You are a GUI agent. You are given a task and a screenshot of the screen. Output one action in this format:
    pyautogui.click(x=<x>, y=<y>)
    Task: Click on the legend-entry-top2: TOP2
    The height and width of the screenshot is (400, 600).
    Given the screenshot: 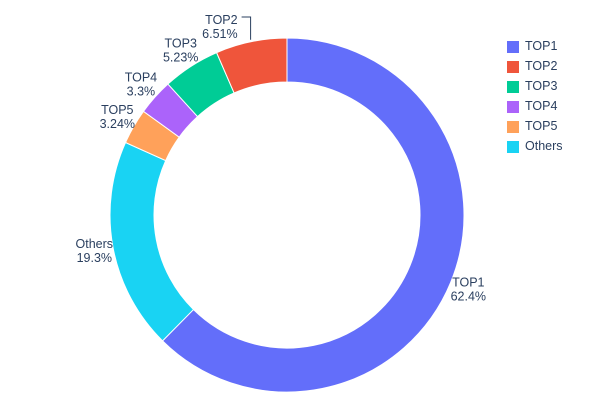 What is the action you would take?
    pyautogui.click(x=535, y=66)
    